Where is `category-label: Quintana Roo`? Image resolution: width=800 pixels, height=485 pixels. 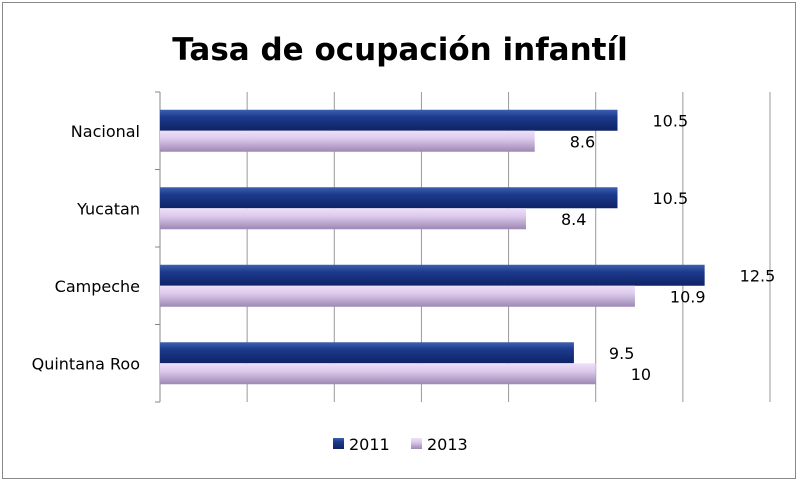
category-label: Quintana Roo is located at coordinates (86, 363).